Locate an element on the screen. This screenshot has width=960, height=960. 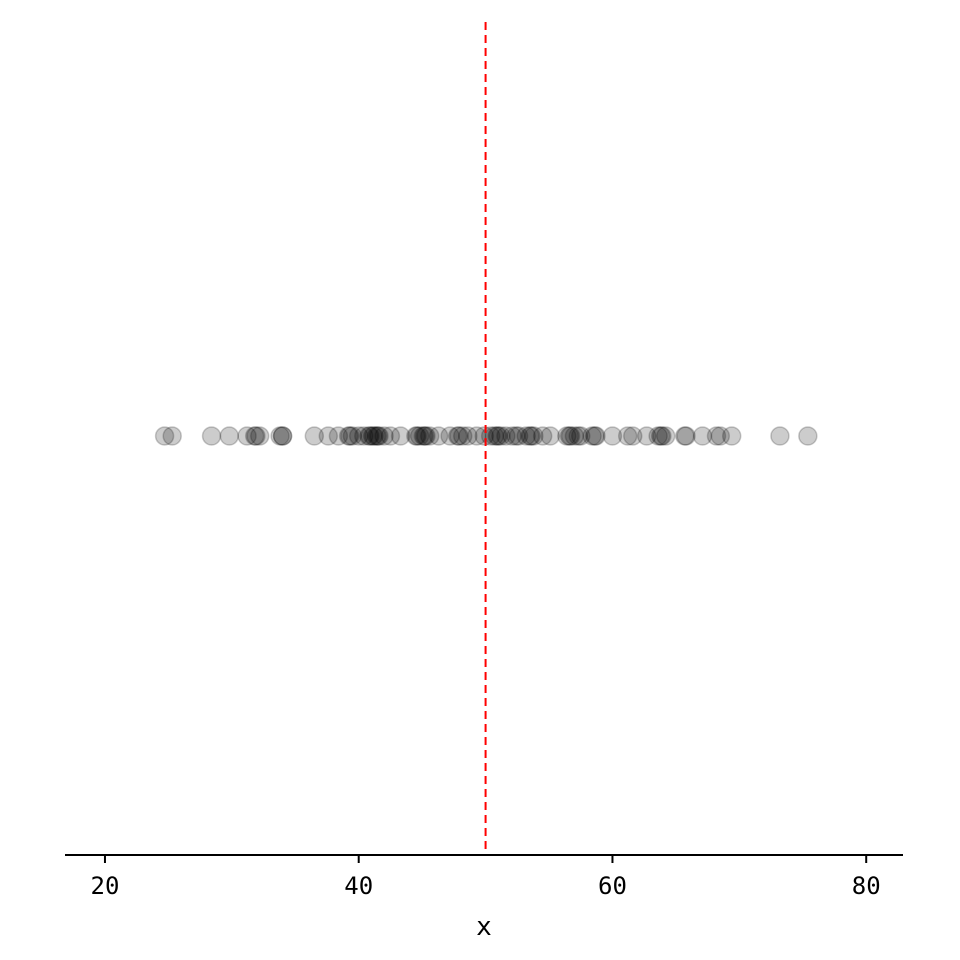
x-tick-label: 40 is located at coordinates (358, 886).